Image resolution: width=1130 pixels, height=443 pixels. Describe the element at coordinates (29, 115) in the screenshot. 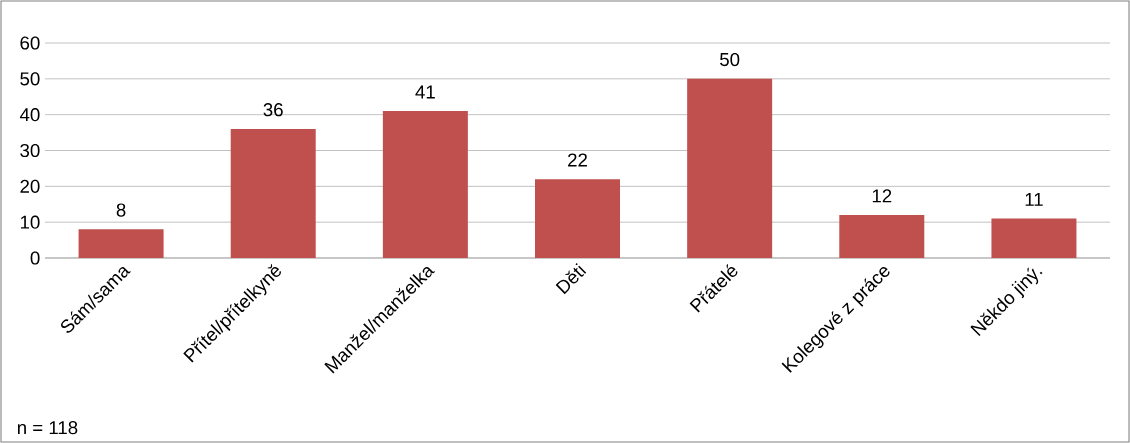

I see `y-tick-label: 40` at that location.